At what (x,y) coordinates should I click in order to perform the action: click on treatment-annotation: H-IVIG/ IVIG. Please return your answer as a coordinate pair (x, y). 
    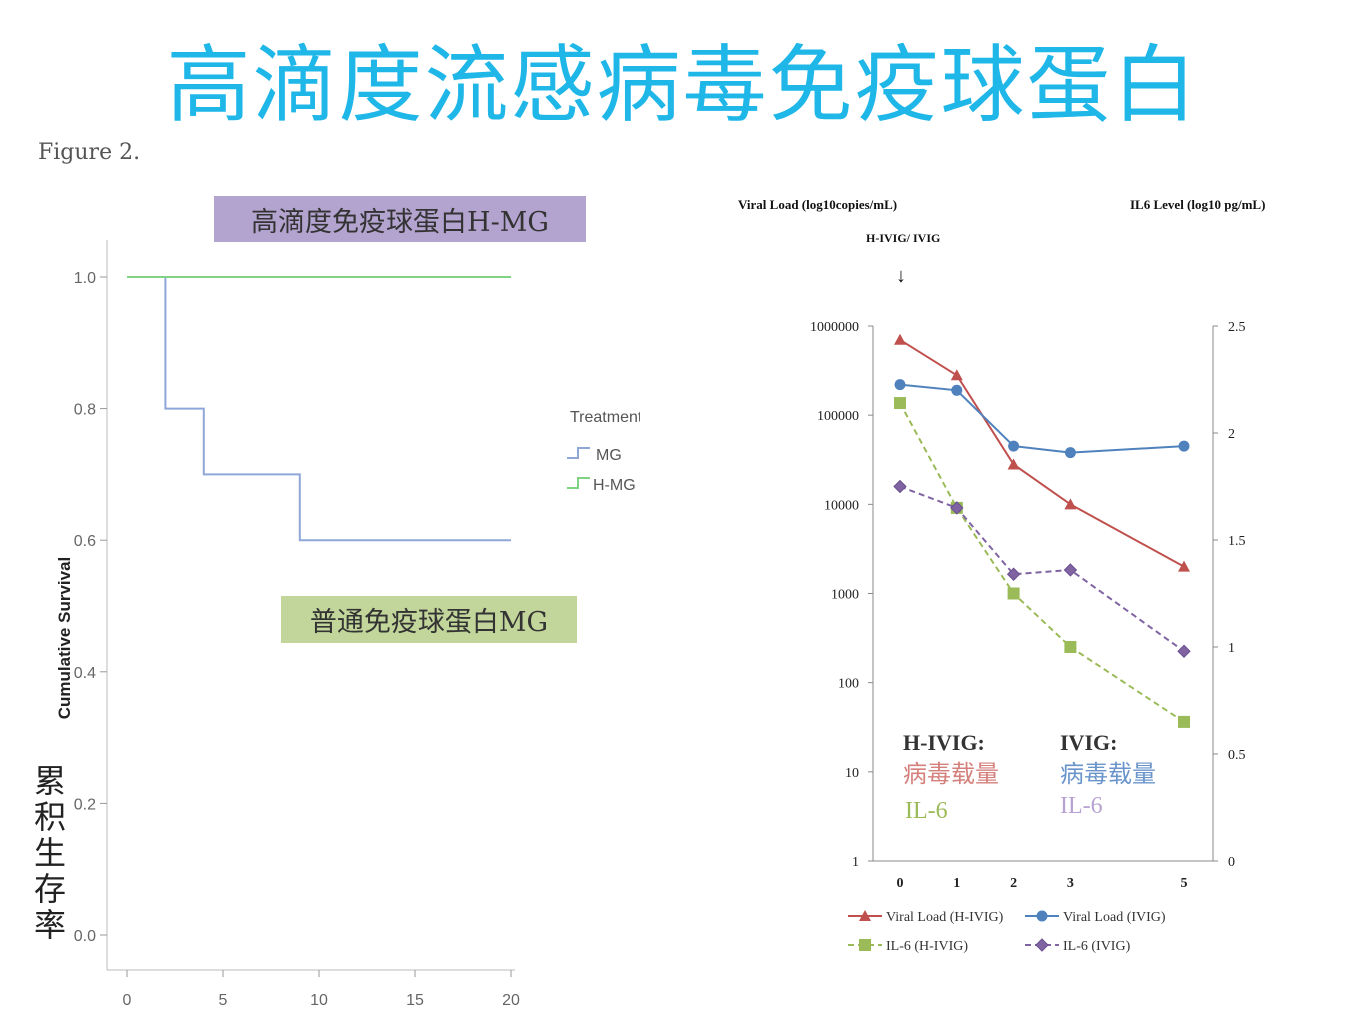
    Looking at the image, I should click on (903, 238).